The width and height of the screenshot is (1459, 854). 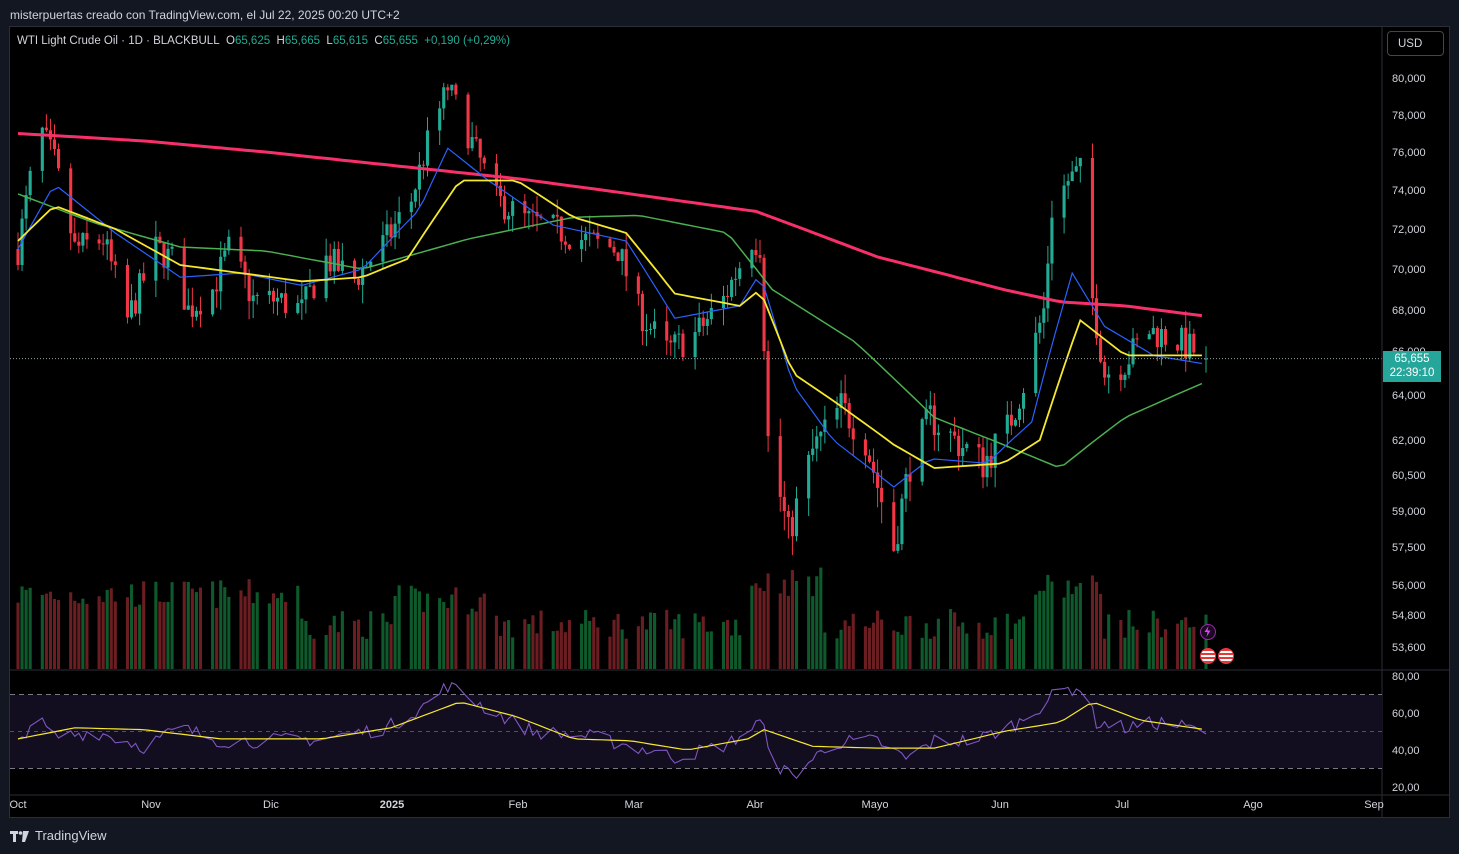 I want to click on low-value: 65,615, so click(x=350, y=41).